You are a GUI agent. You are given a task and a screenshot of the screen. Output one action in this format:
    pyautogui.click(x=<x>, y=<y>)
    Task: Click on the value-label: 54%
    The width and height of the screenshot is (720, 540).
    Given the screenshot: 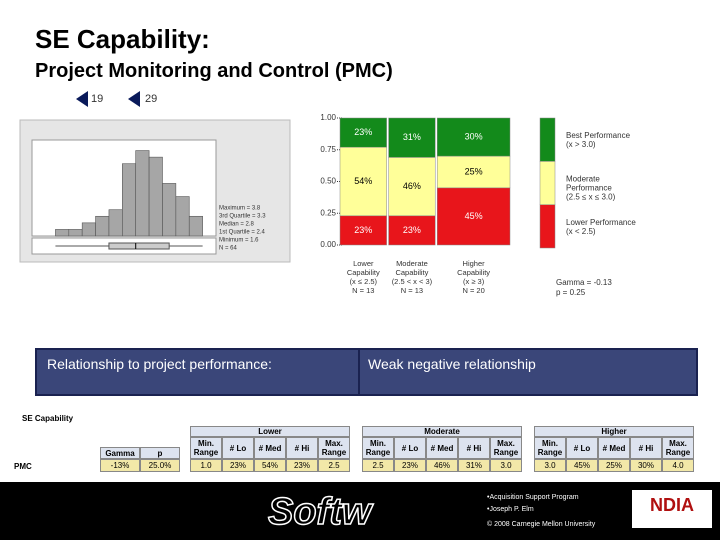 What is the action you would take?
    pyautogui.click(x=363, y=181)
    